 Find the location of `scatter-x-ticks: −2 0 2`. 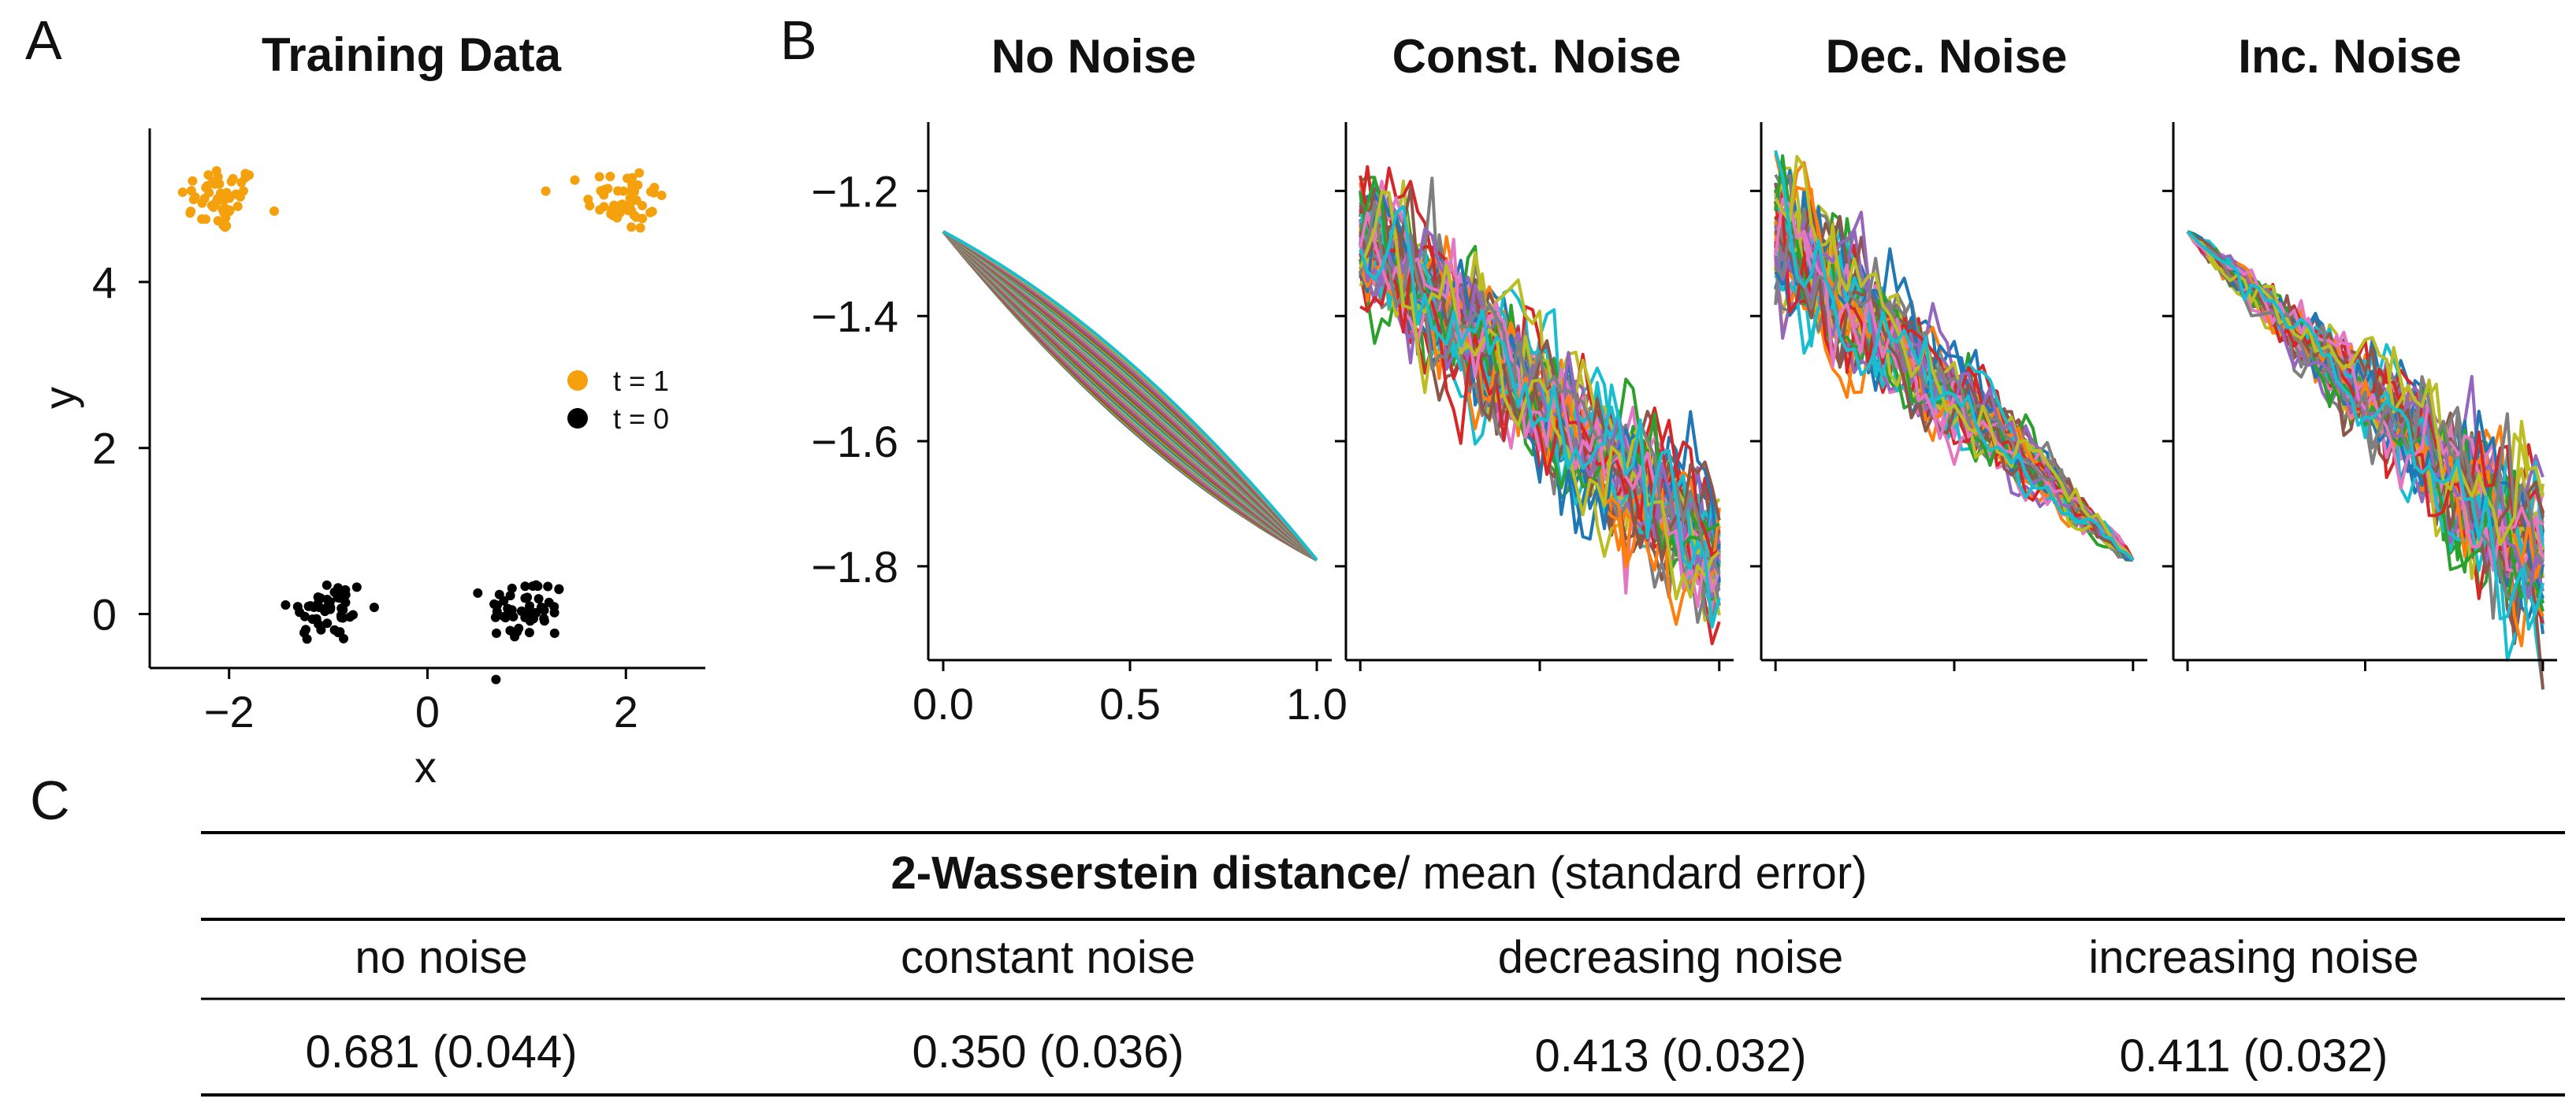

scatter-x-ticks: −2 0 2 is located at coordinates (421, 702).